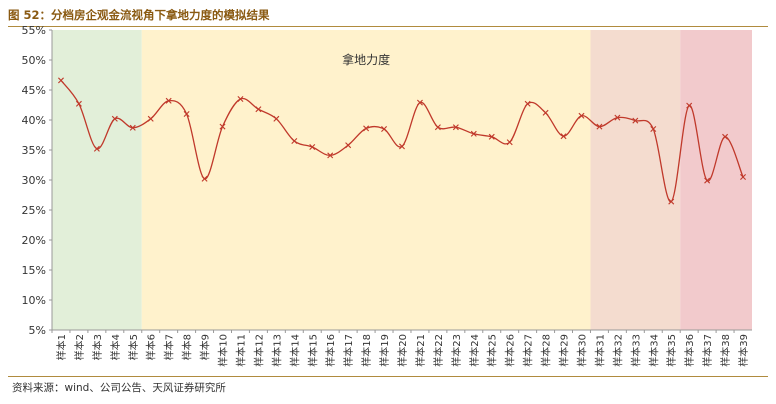 The width and height of the screenshot is (776, 404). Describe the element at coordinates (97, 347) in the screenshot. I see `x-tick-label: 样本3` at that location.